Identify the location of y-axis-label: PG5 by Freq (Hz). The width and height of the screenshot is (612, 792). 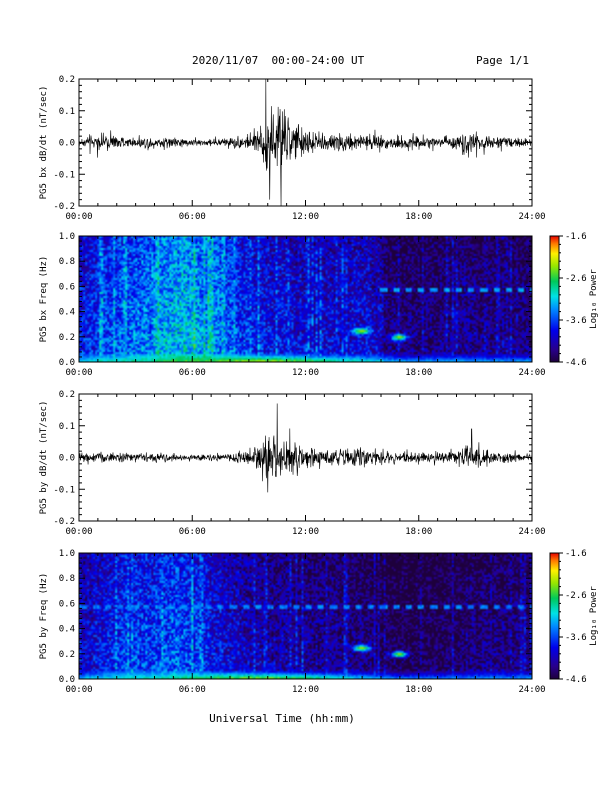
(44, 616).